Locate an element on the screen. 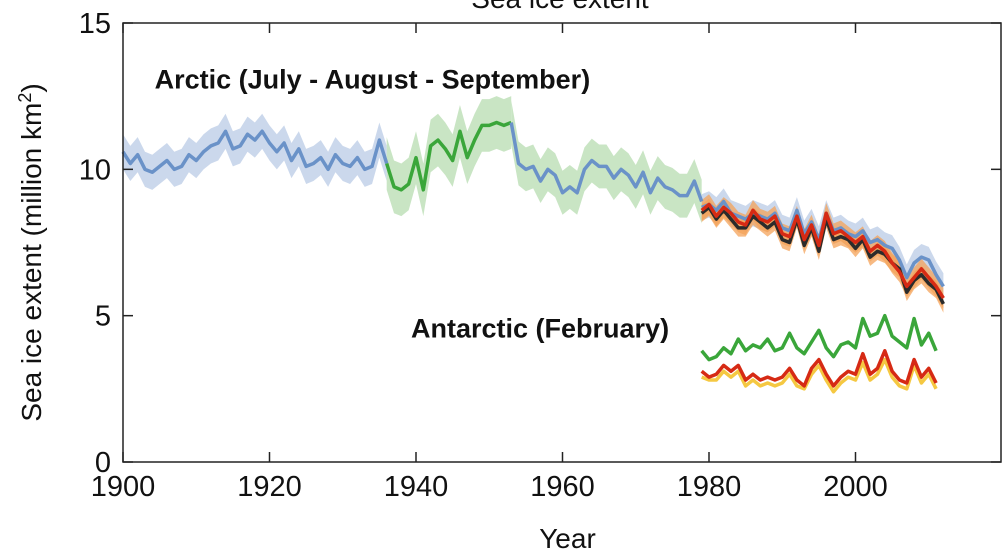 This screenshot has height=553, width=1002. y-axis-label-superscript: 2 is located at coordinates (25, 98).